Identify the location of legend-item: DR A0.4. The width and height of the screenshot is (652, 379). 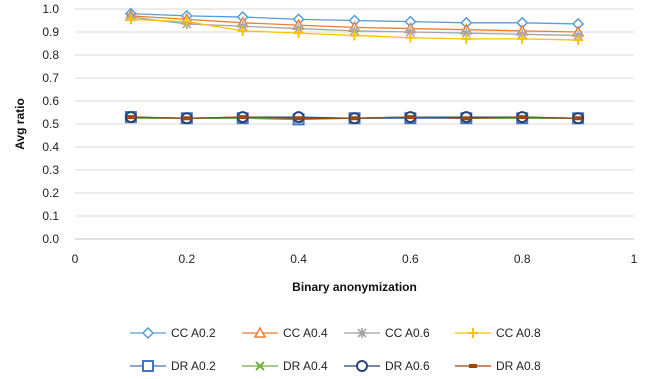
(285, 366).